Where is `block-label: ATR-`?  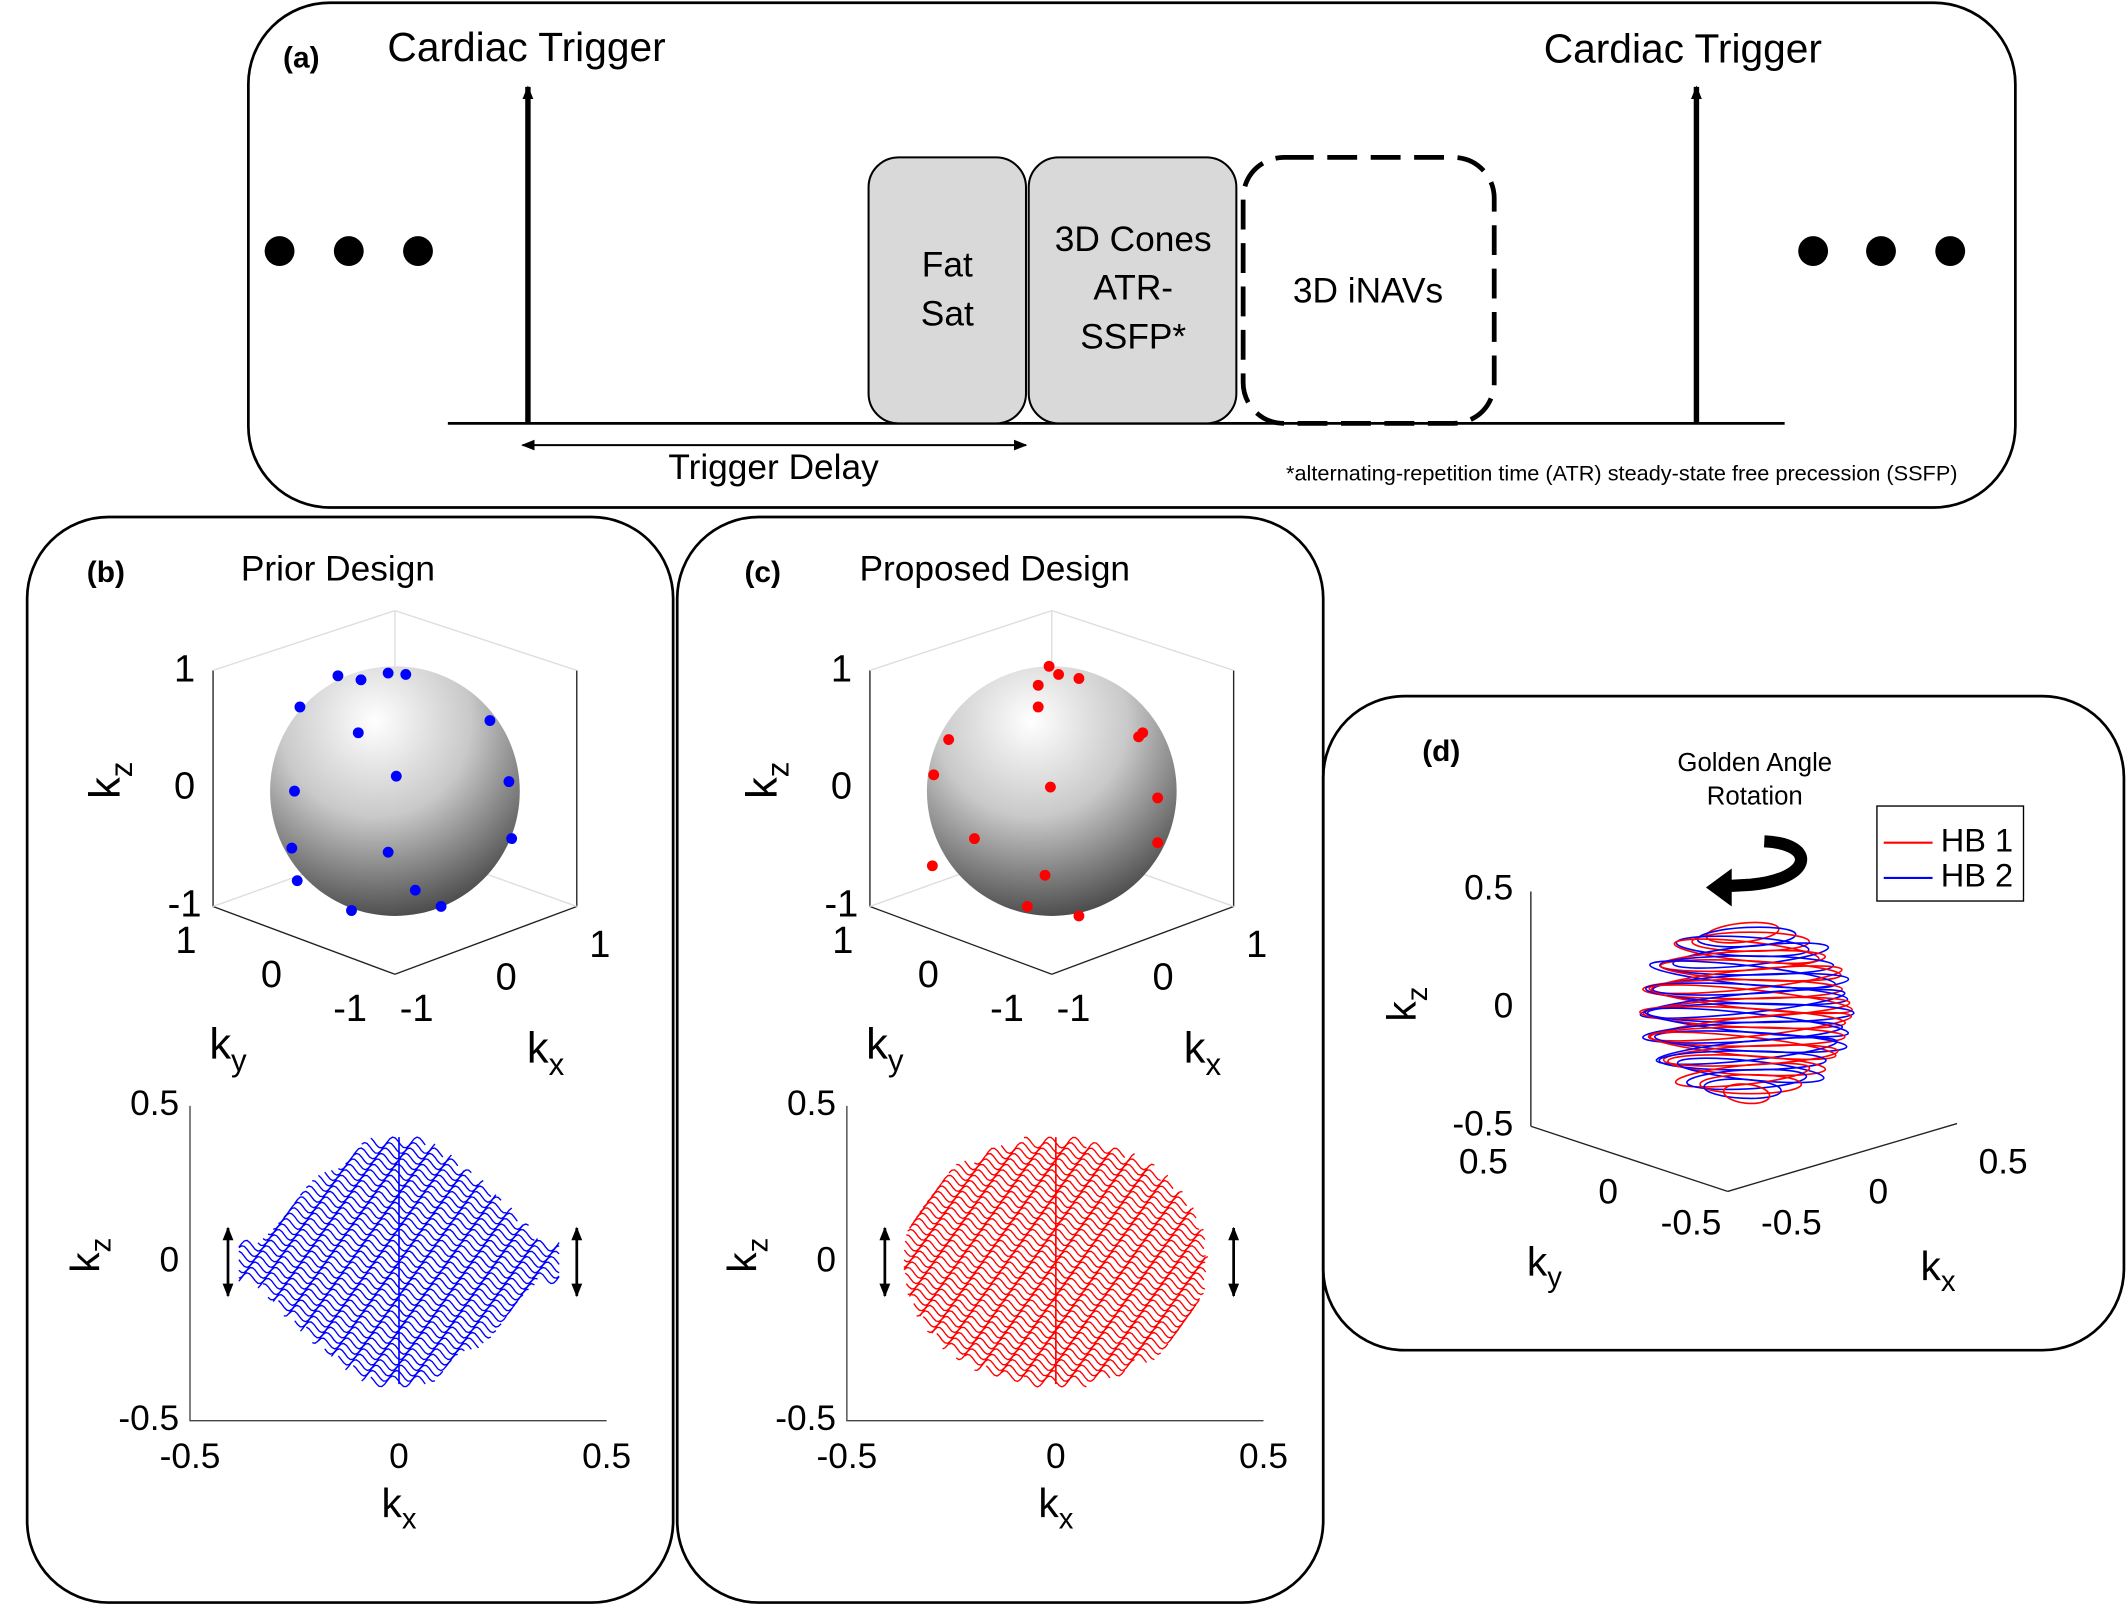
block-label: ATR- is located at coordinates (1133, 288).